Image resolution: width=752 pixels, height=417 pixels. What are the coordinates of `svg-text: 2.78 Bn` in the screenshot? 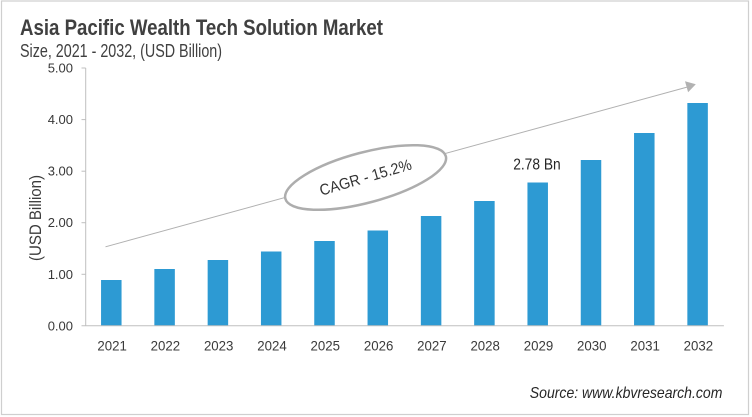 It's located at (537, 165).